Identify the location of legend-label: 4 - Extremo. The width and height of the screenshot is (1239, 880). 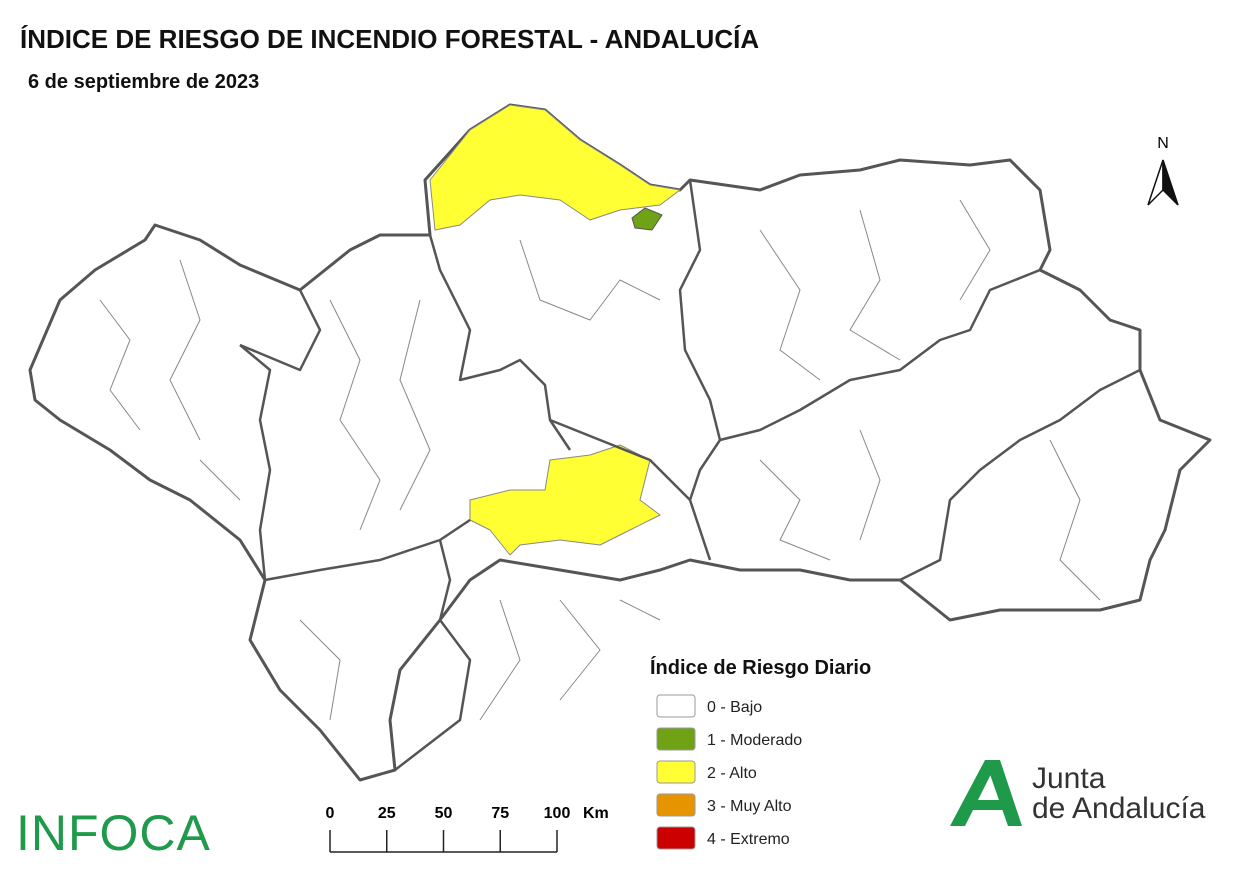
(748, 839).